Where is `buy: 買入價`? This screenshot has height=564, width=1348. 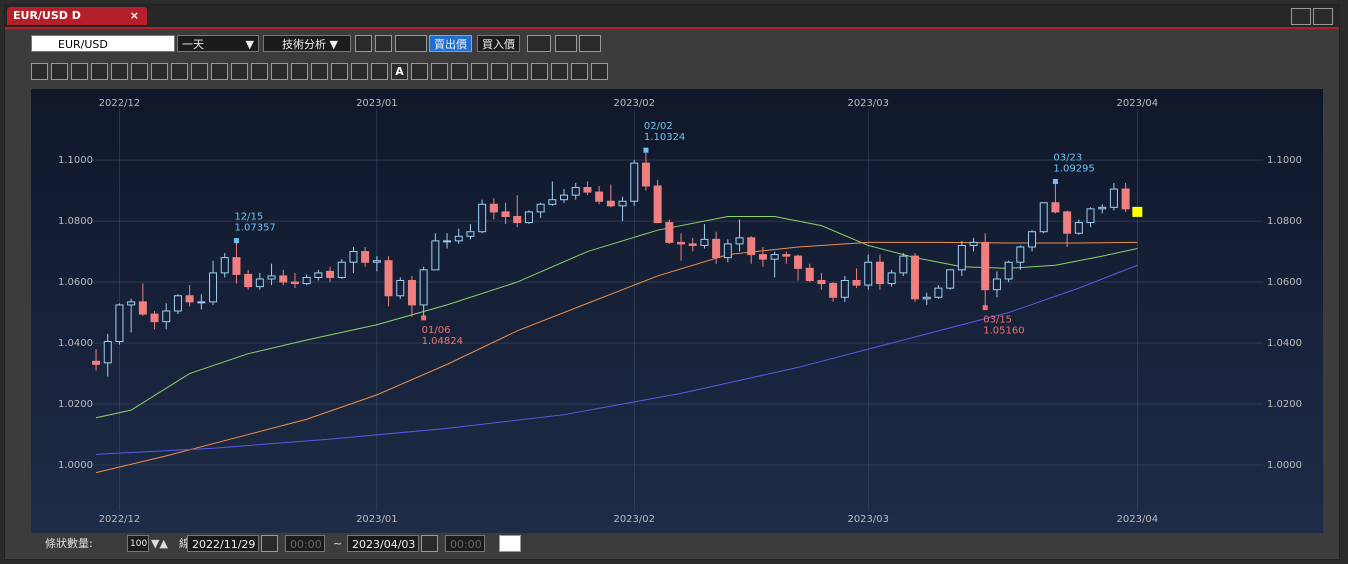 buy: 買入價 is located at coordinates (498, 44).